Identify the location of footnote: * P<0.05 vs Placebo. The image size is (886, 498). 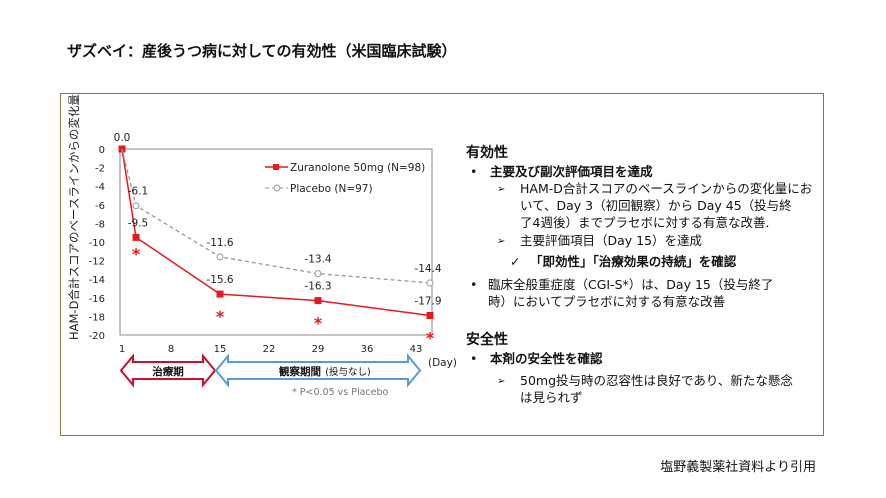
(340, 392).